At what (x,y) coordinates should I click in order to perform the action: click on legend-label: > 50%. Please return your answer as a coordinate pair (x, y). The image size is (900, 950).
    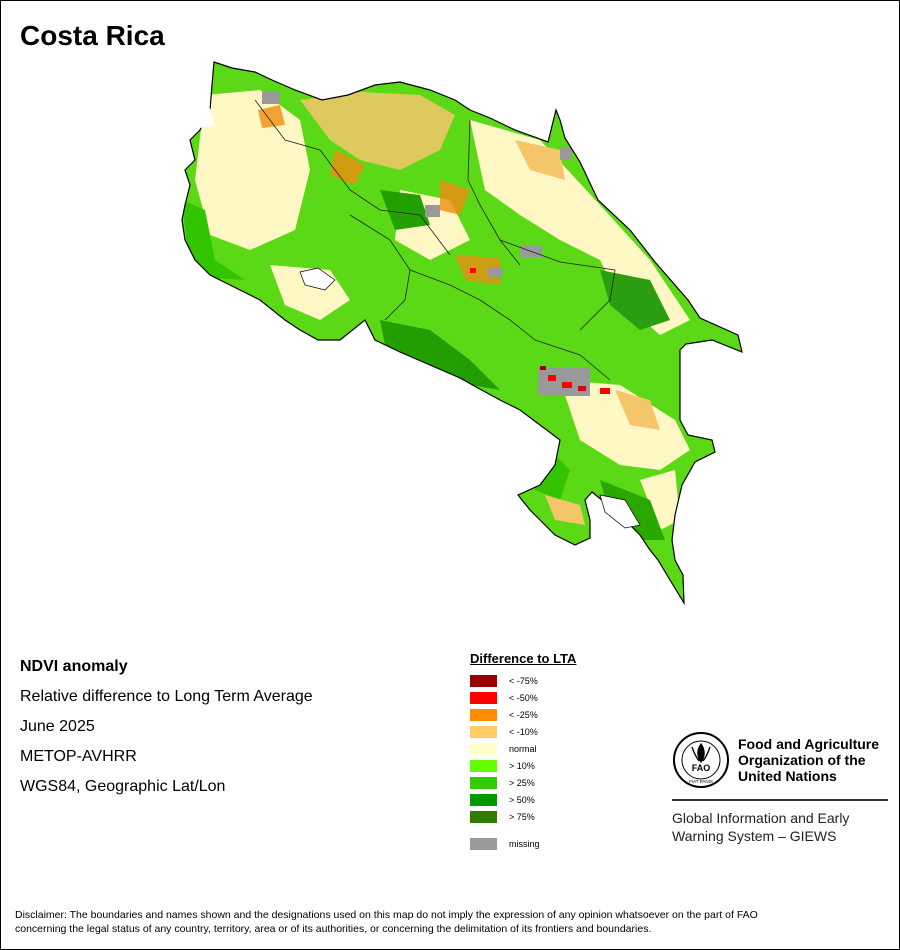
    Looking at the image, I should click on (522, 799).